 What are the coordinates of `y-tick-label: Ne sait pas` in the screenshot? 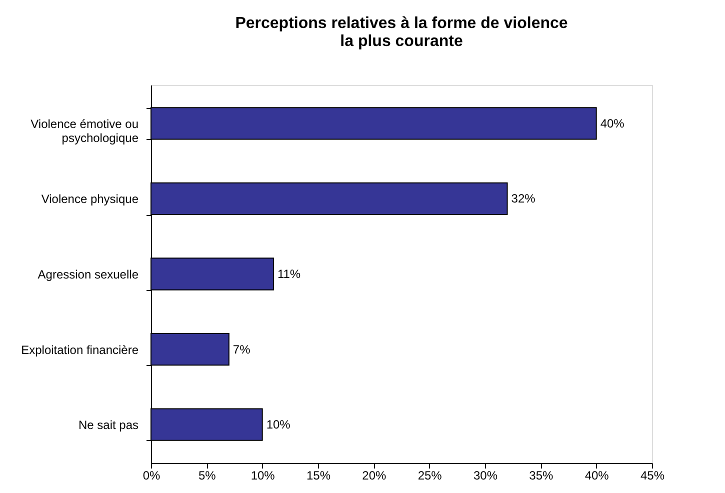 It's located at (108, 425).